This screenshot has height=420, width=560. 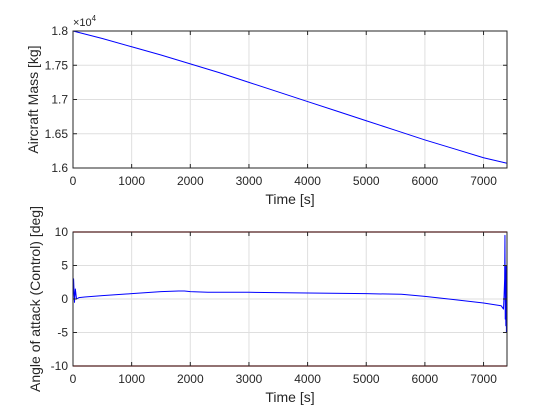 I want to click on alpha-x-tick-label: 3000, so click(x=249, y=379).